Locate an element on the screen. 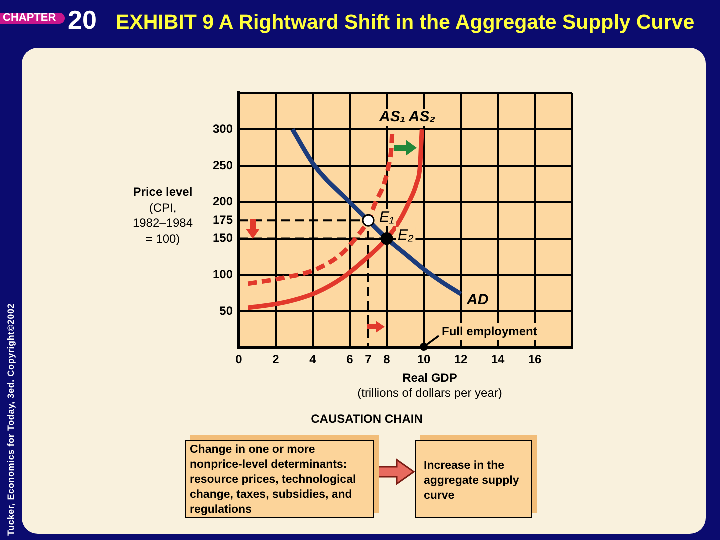 Image resolution: width=720 pixels, height=540 pixels. y-tick-label: 200 is located at coordinates (223, 201).